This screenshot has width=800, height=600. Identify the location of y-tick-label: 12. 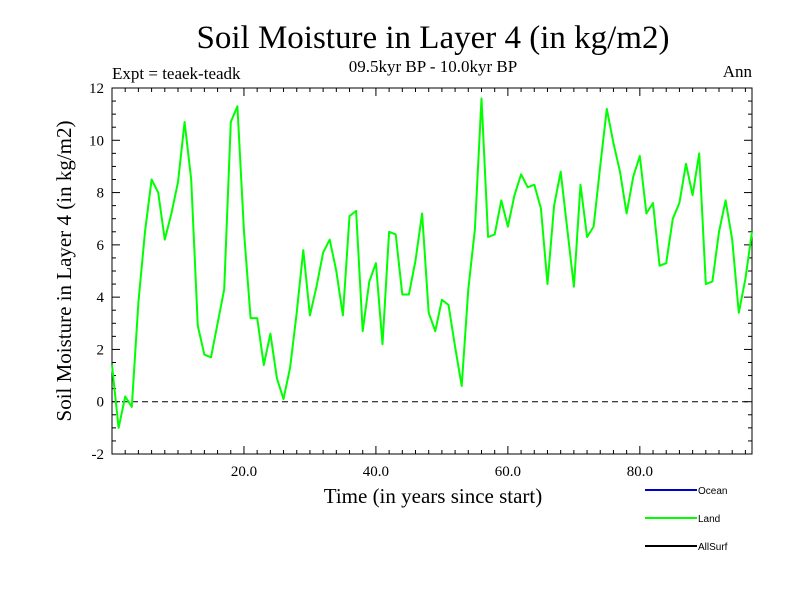
(96, 89).